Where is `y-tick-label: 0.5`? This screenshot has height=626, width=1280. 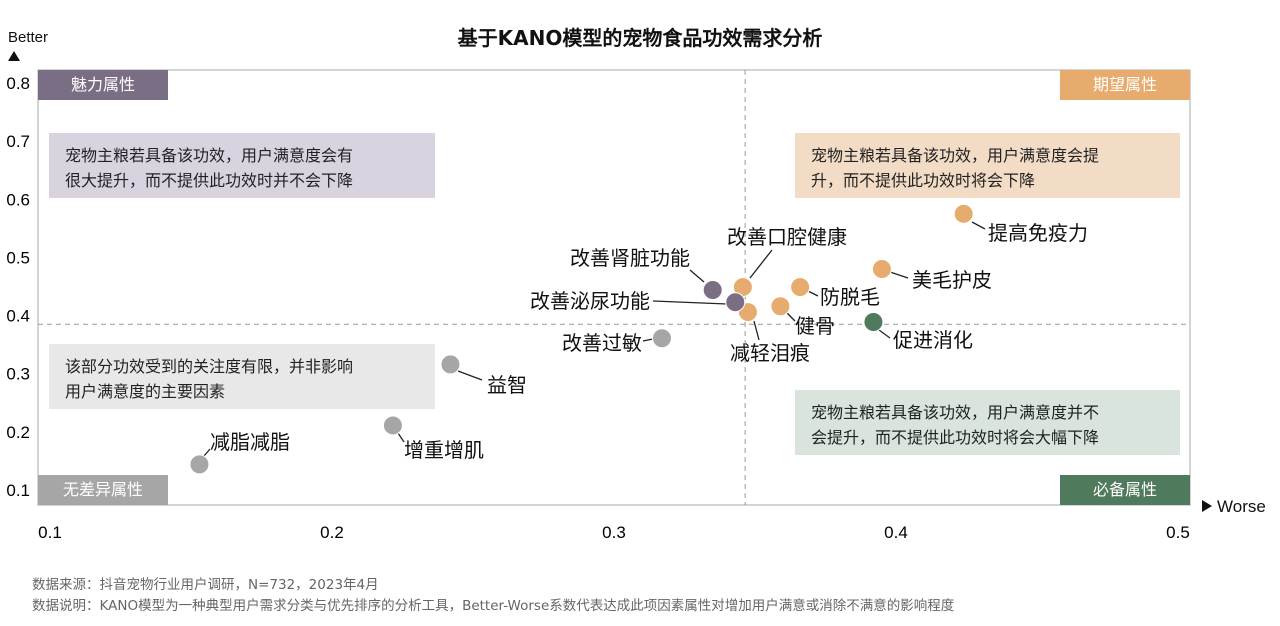 y-tick-label: 0.5 is located at coordinates (18, 257).